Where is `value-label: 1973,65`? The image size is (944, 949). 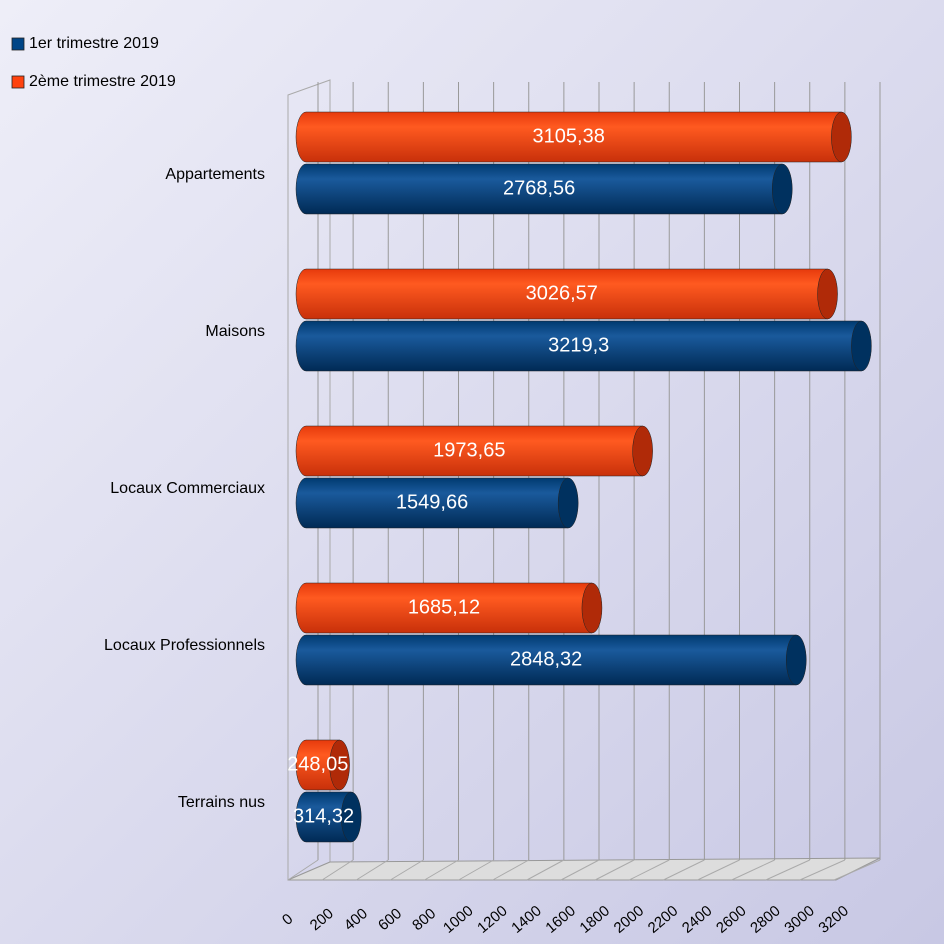 value-label: 1973,65 is located at coordinates (469, 450).